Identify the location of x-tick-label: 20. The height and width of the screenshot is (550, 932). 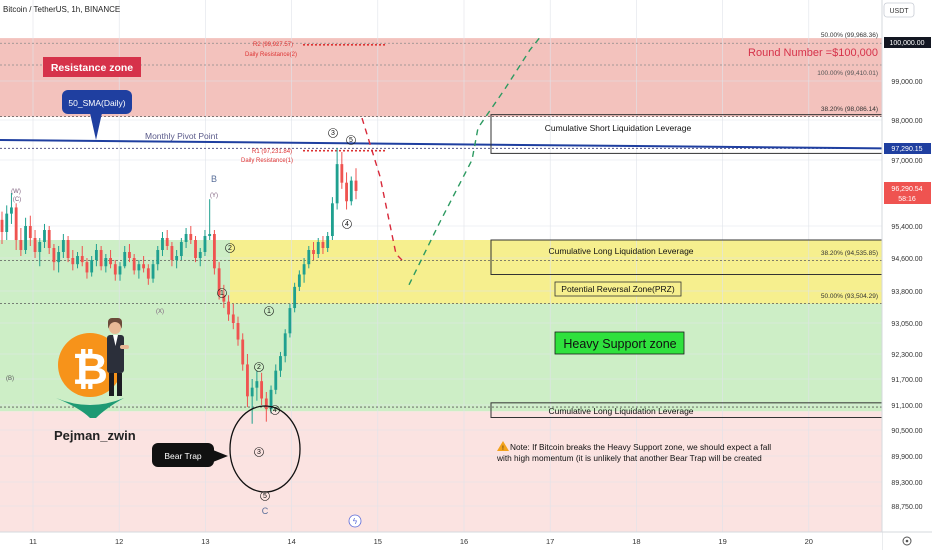
(809, 541).